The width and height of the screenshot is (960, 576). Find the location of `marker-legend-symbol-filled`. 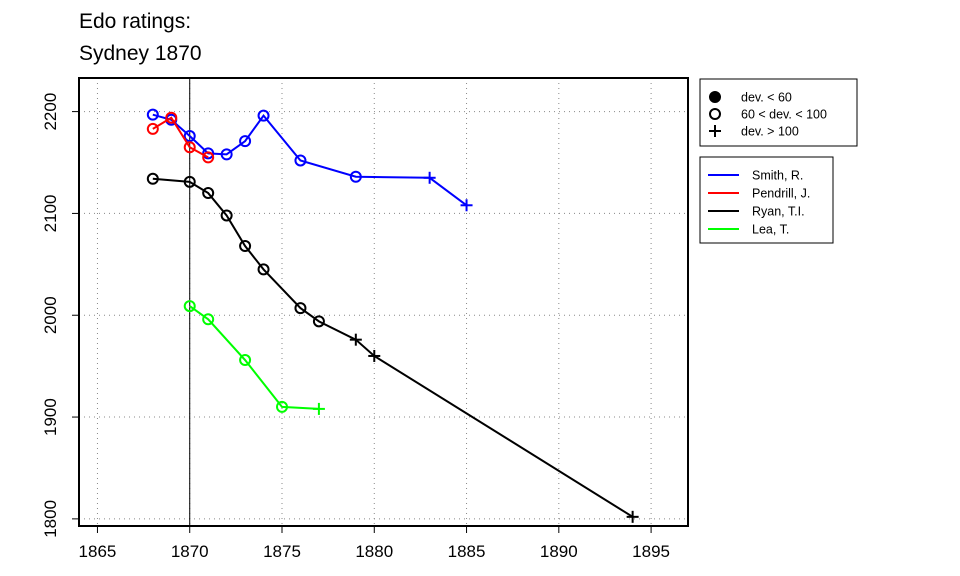

marker-legend-symbol-filled is located at coordinates (715, 97).